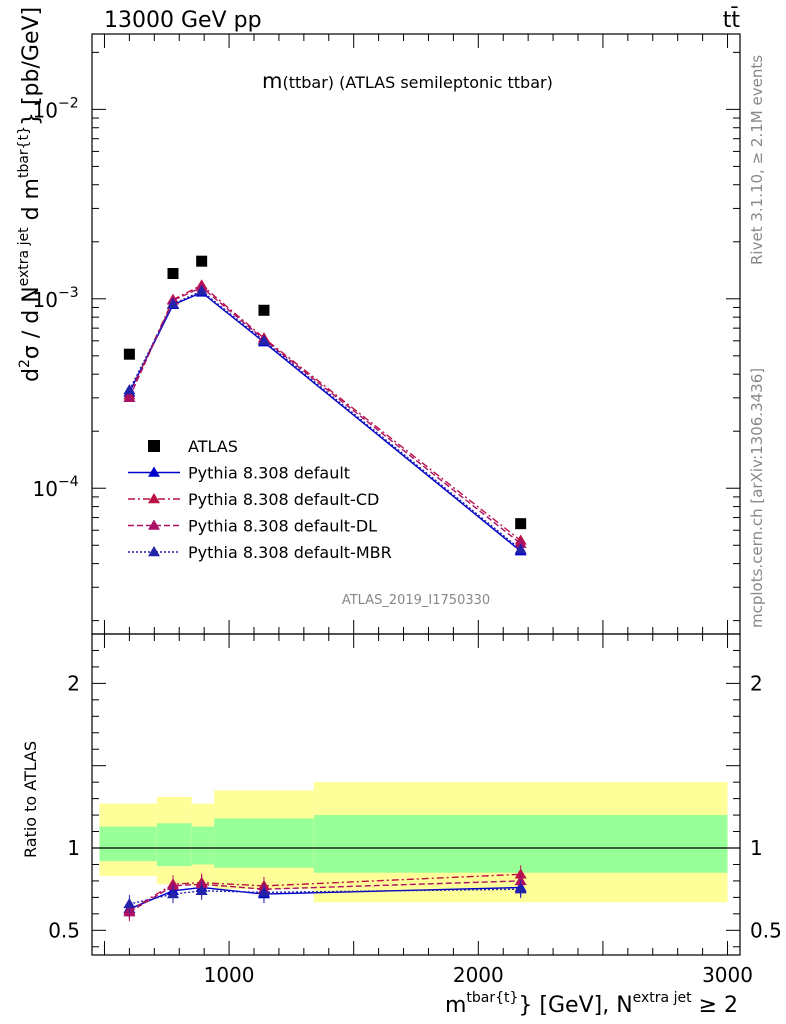 This screenshot has height=1024, width=786. Describe the element at coordinates (282, 526) in the screenshot. I see `legend-label-2: Pythia 8.308 default-DL` at that location.